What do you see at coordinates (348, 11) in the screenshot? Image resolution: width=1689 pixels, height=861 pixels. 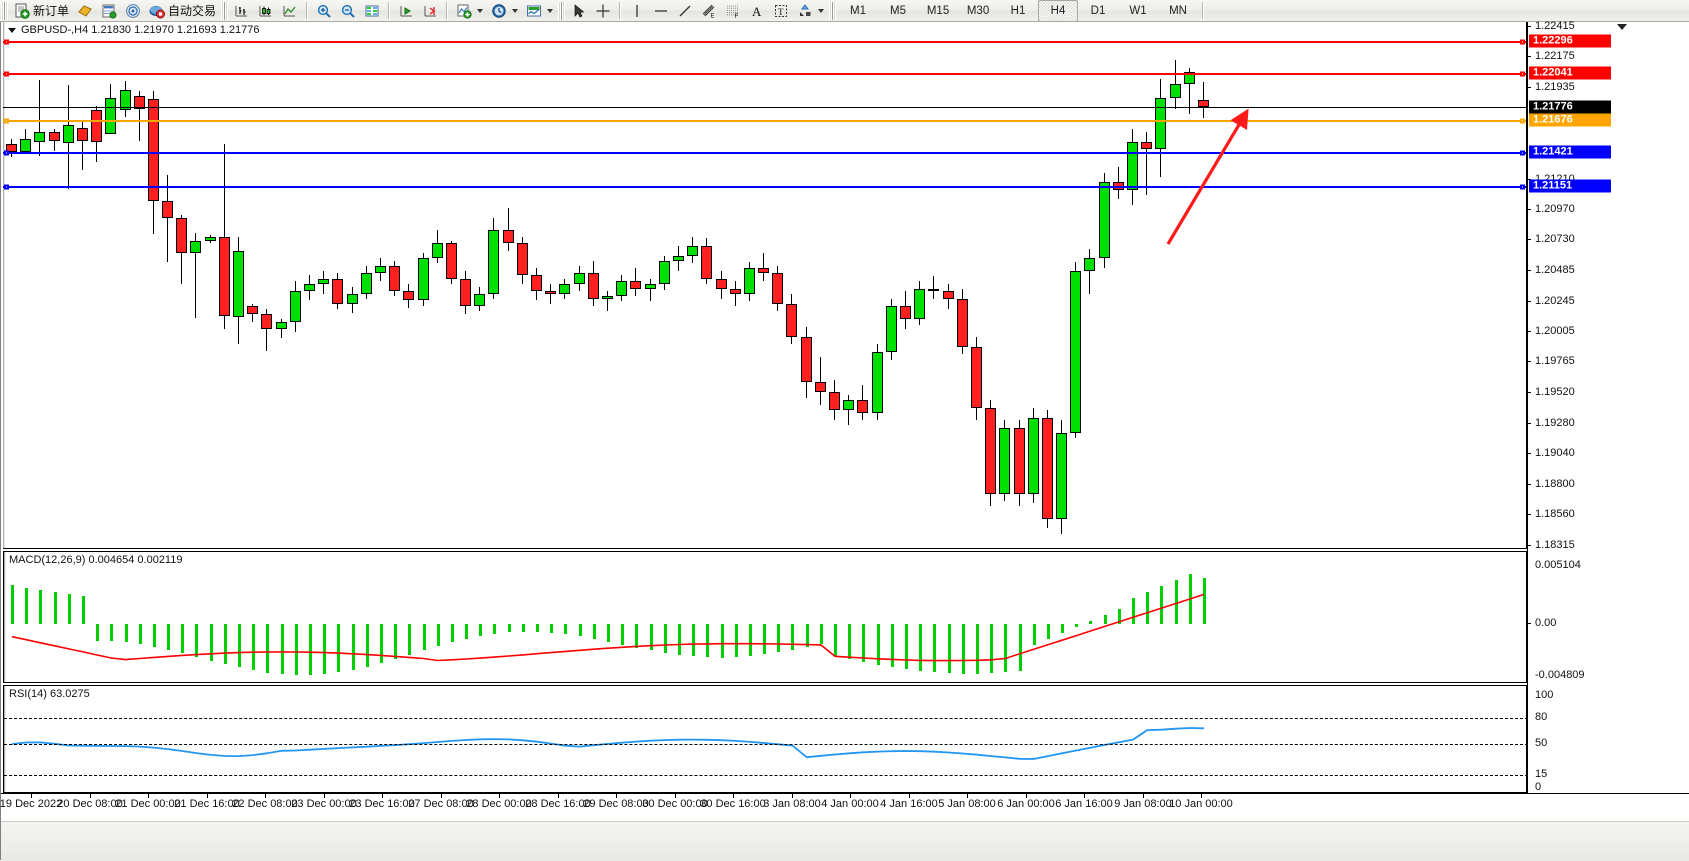 I see `zoom-out-button` at bounding box center [348, 11].